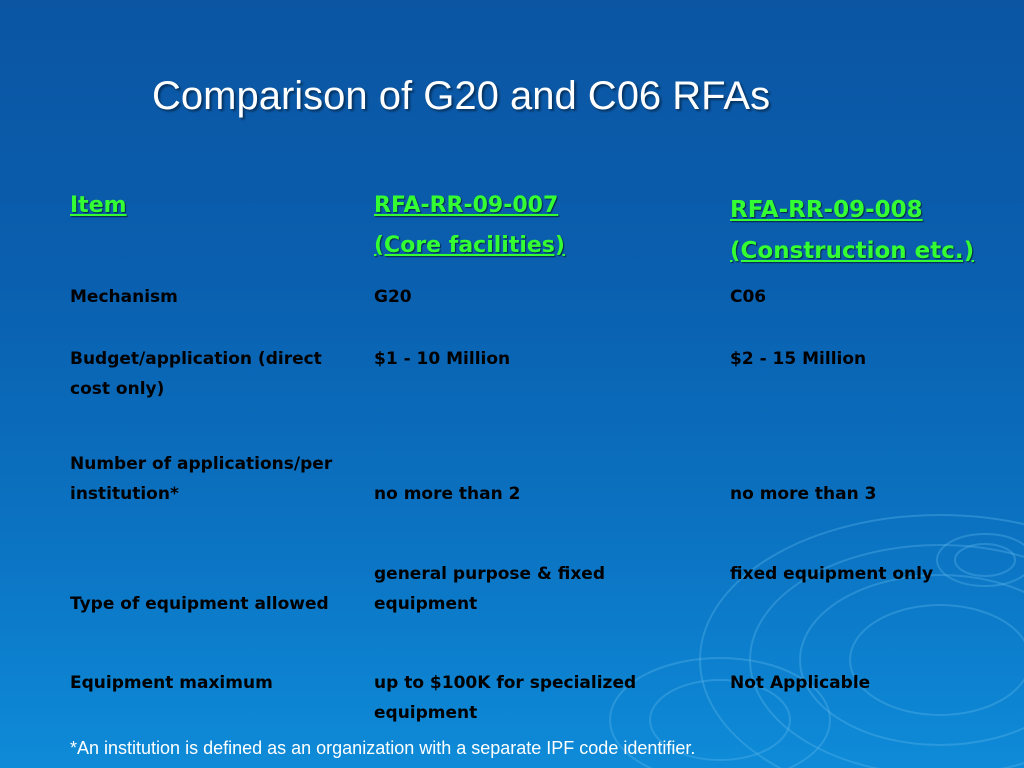 The height and width of the screenshot is (768, 1024). What do you see at coordinates (201, 479) in the screenshot?
I see `row-applications-item: Number of applications/per institution*` at bounding box center [201, 479].